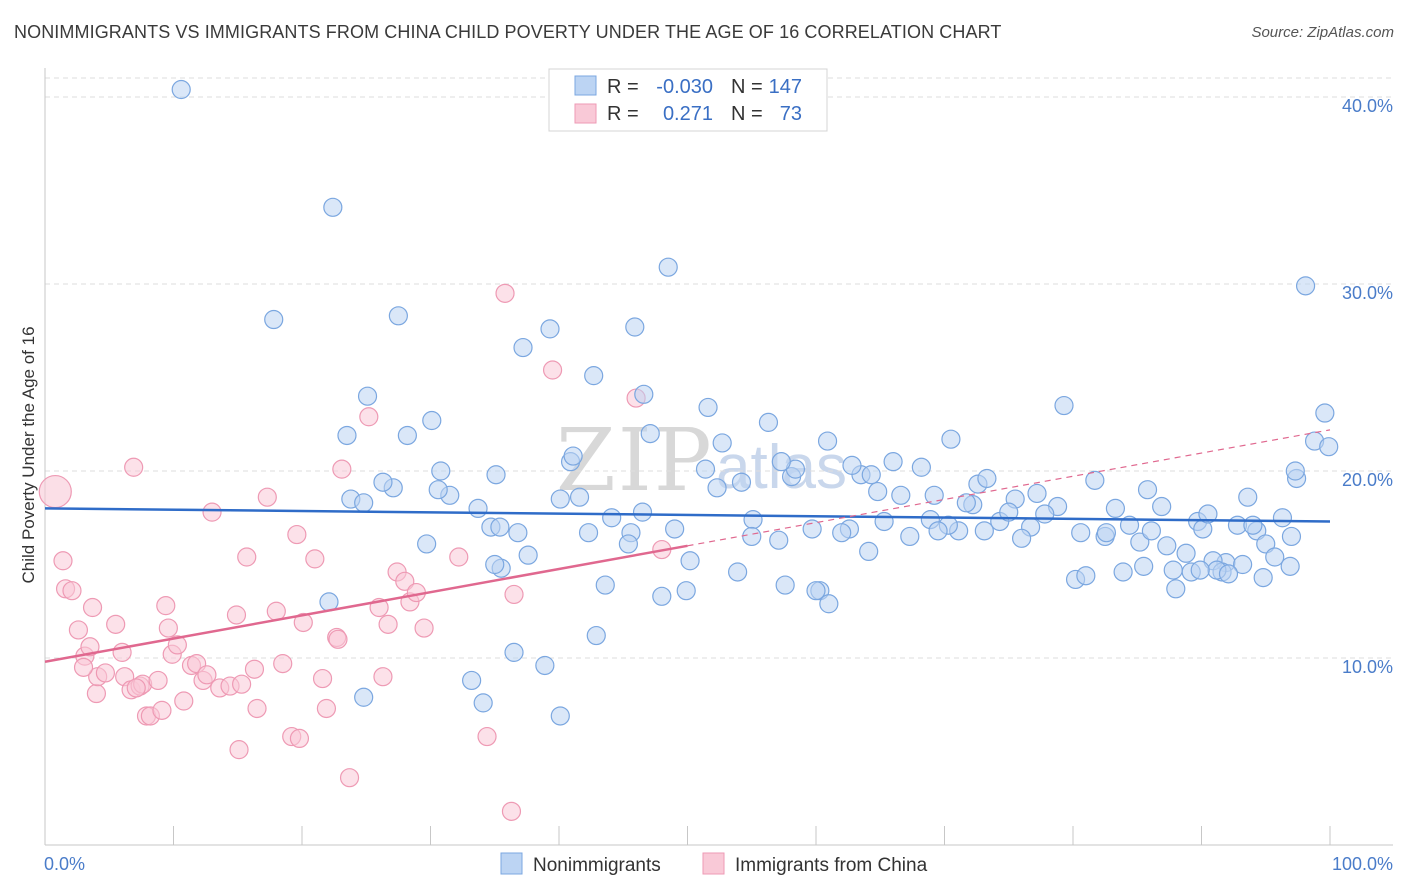  Describe the element at coordinates (831, 865) in the screenshot. I see `bottom-legend-label-immigrants-china: Immigrants from China` at that location.